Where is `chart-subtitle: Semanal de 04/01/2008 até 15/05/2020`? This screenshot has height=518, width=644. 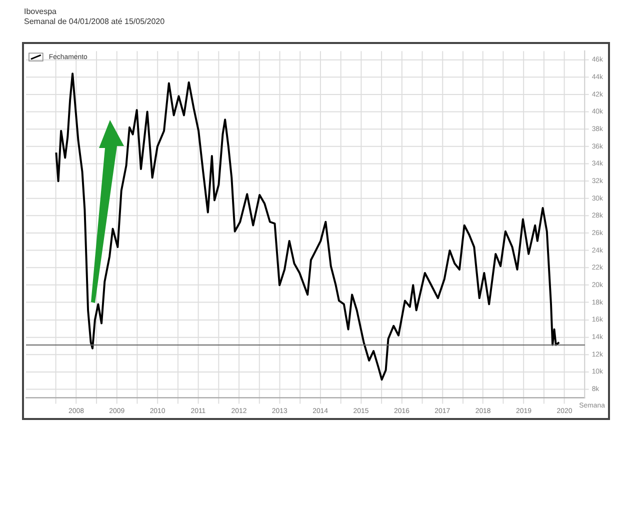
chart-subtitle: Semanal de 04/01/2008 até 15/05/2020 is located at coordinates (94, 21).